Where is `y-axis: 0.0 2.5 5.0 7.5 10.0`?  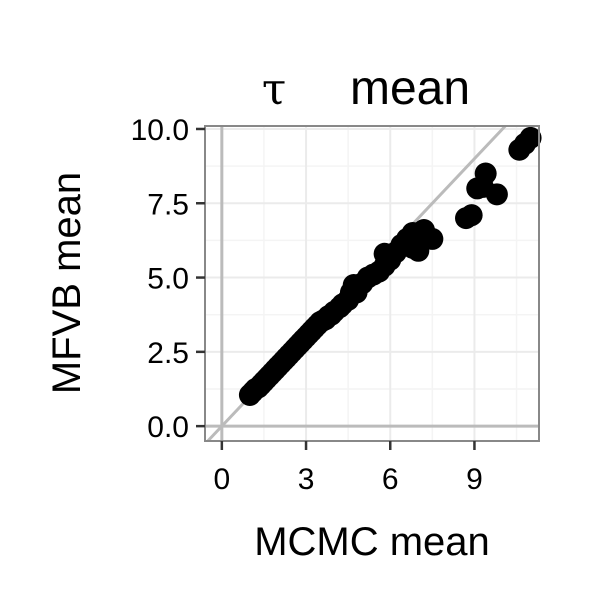 y-axis: 0.0 2.5 5.0 7.5 10.0 is located at coordinates (168, 279).